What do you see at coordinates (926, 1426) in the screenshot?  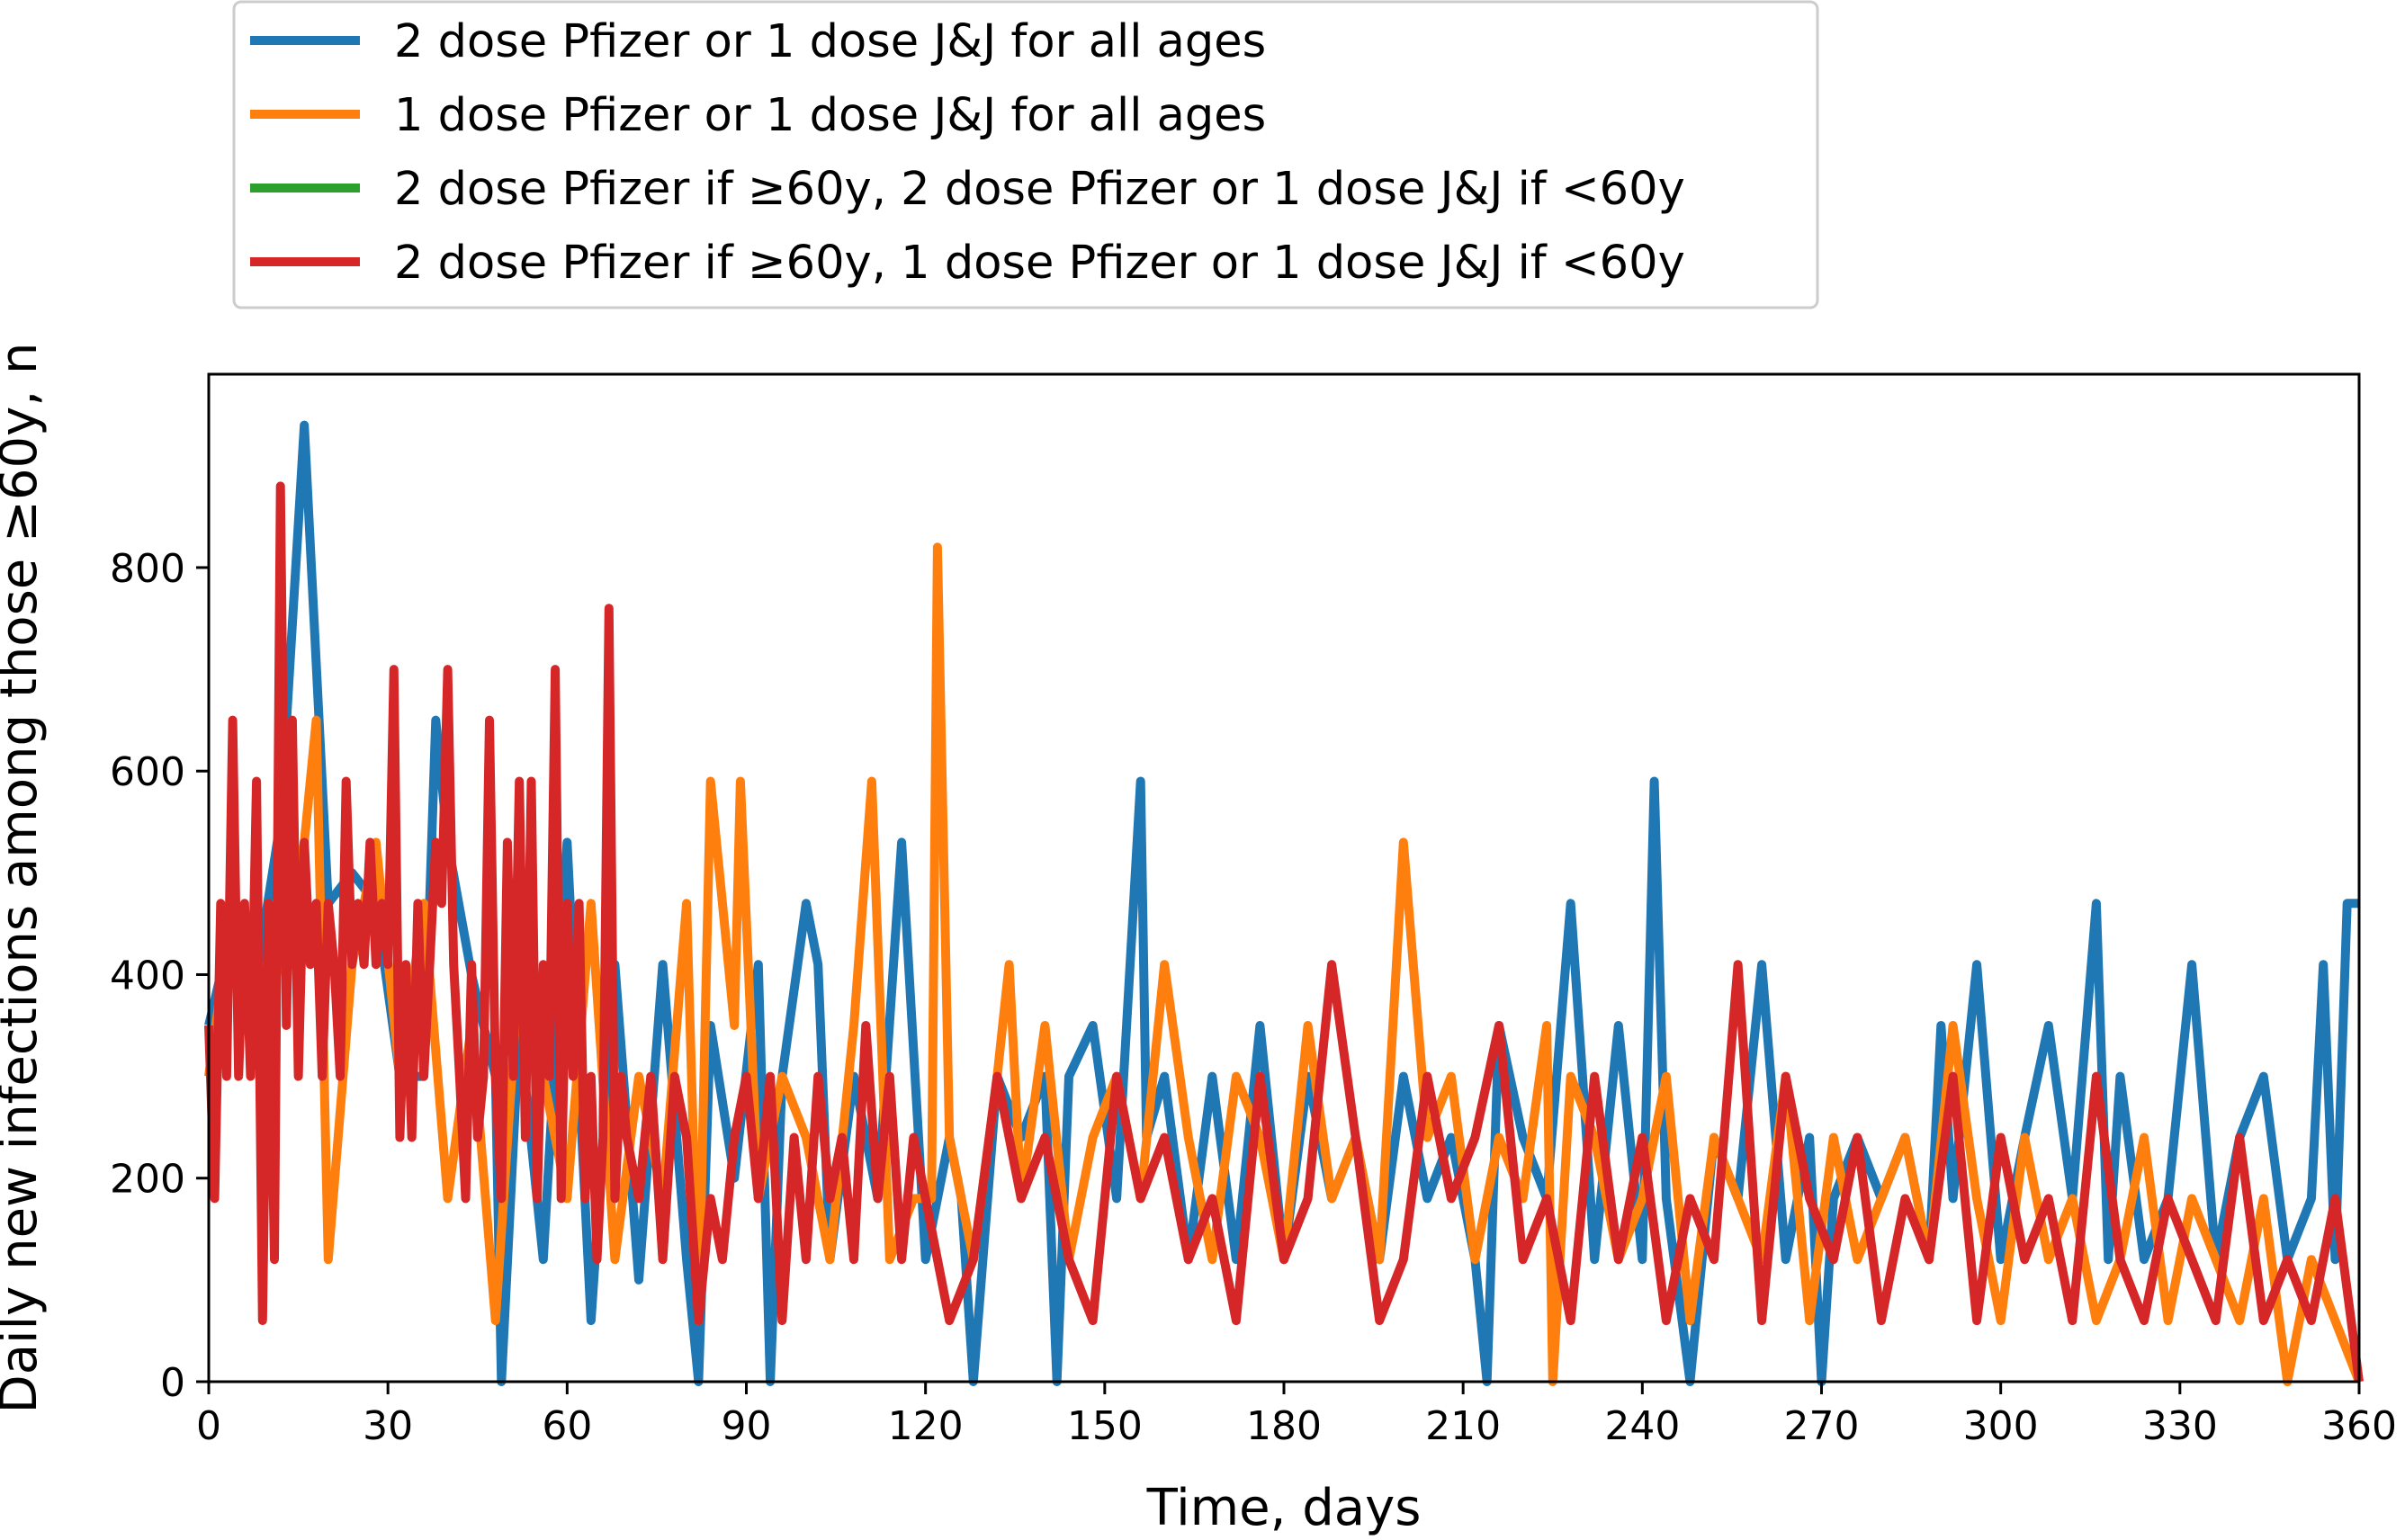 I see `x-tick-label: 120` at bounding box center [926, 1426].